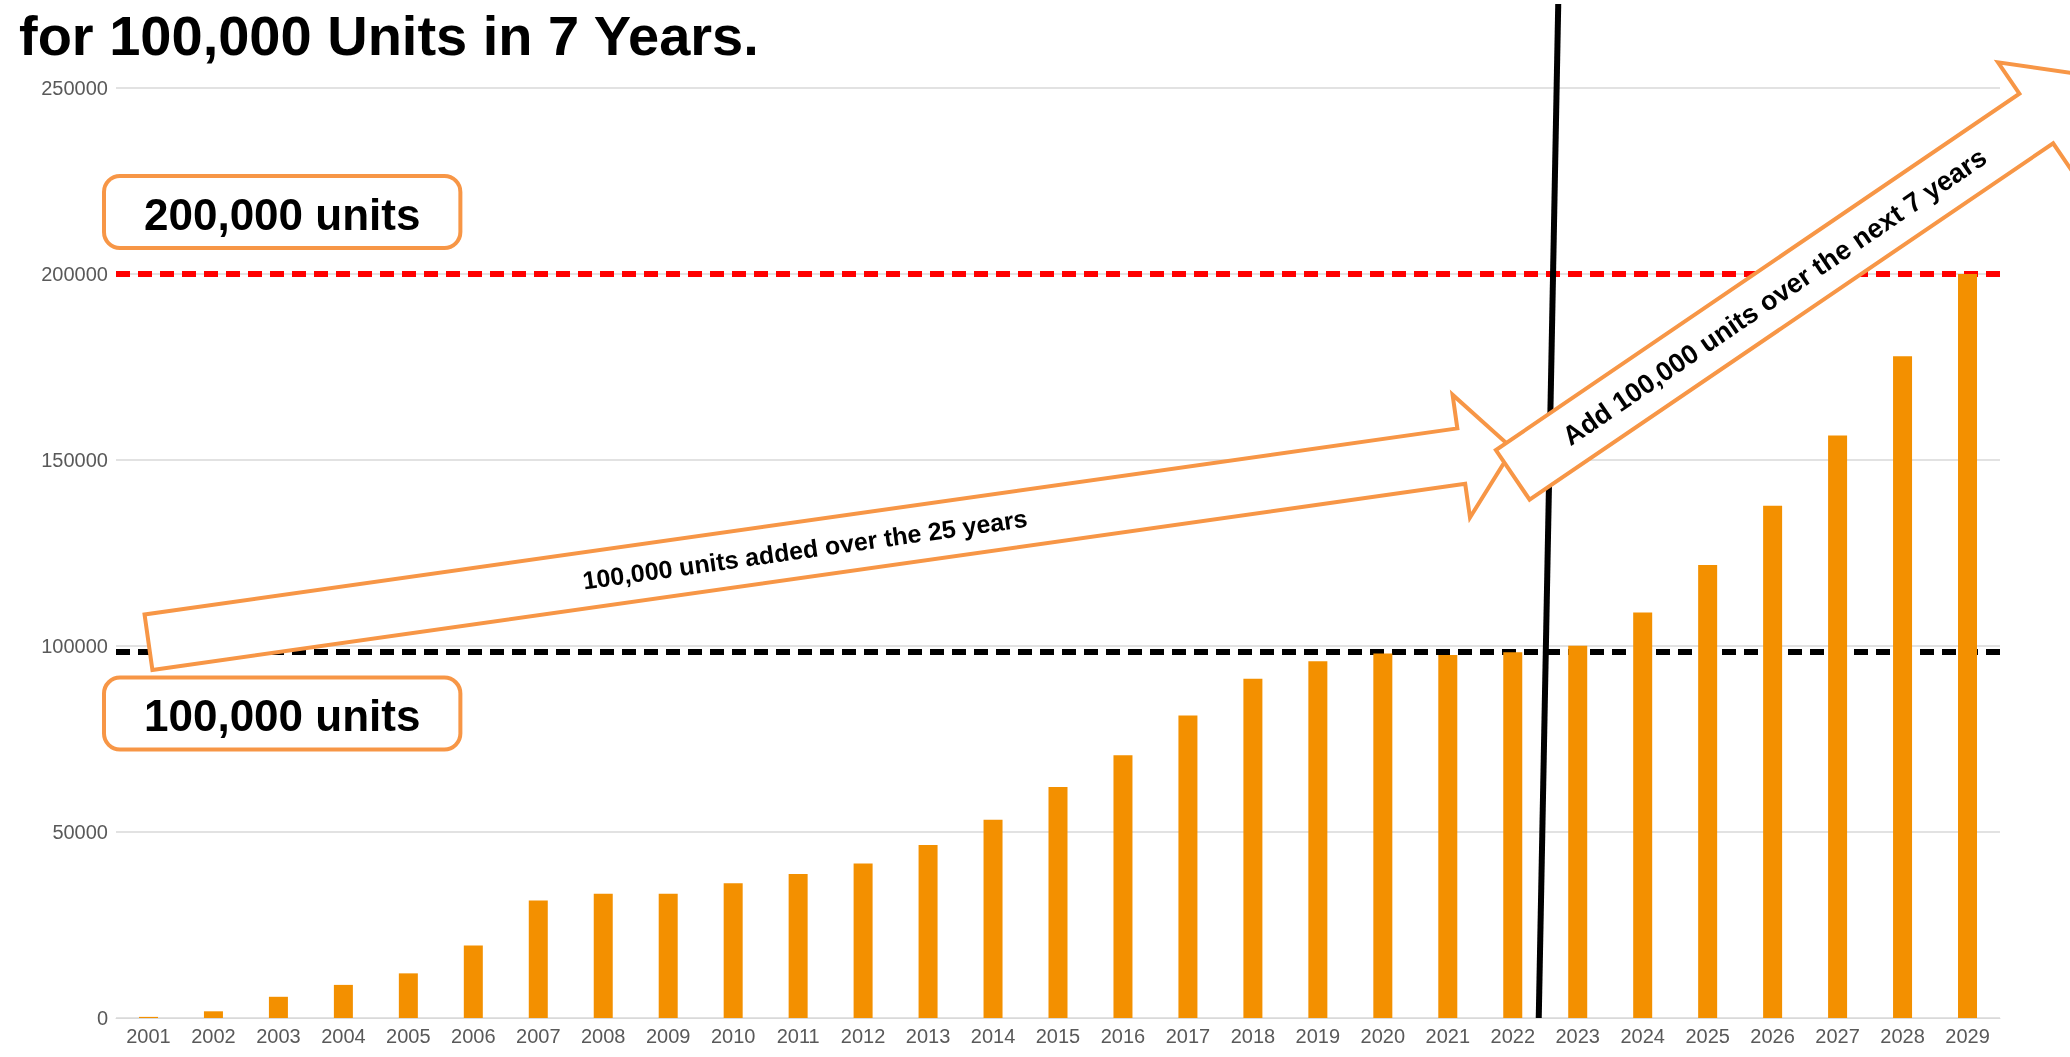 The width and height of the screenshot is (2070, 1057). What do you see at coordinates (389, 35) in the screenshot?
I see `chart-title: for 100,000 Units in 7 Years.` at bounding box center [389, 35].